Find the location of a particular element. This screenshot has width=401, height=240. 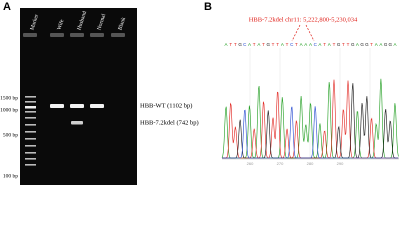

lane-label: Husband is located at coordinates (82, 20).